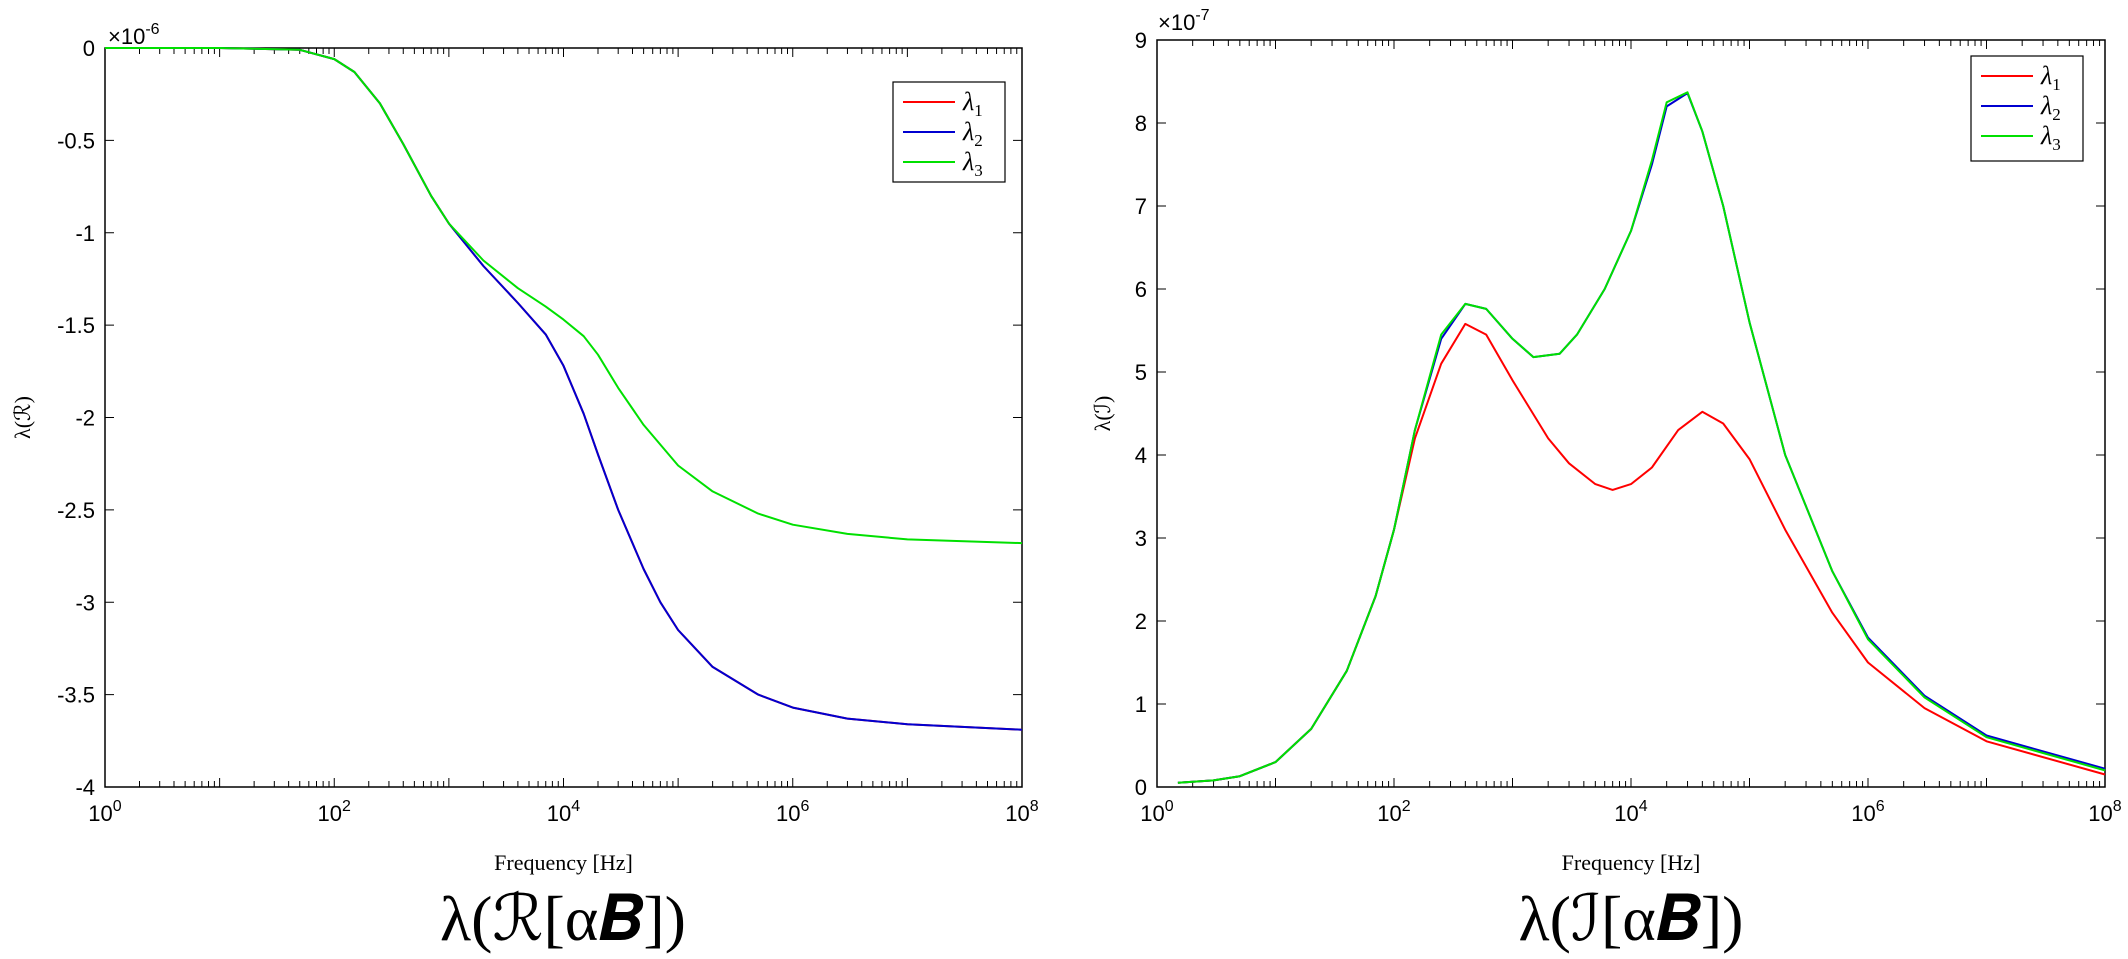 The height and width of the screenshot is (959, 2128). I want to click on y-tick-label: -4, so click(85, 787).